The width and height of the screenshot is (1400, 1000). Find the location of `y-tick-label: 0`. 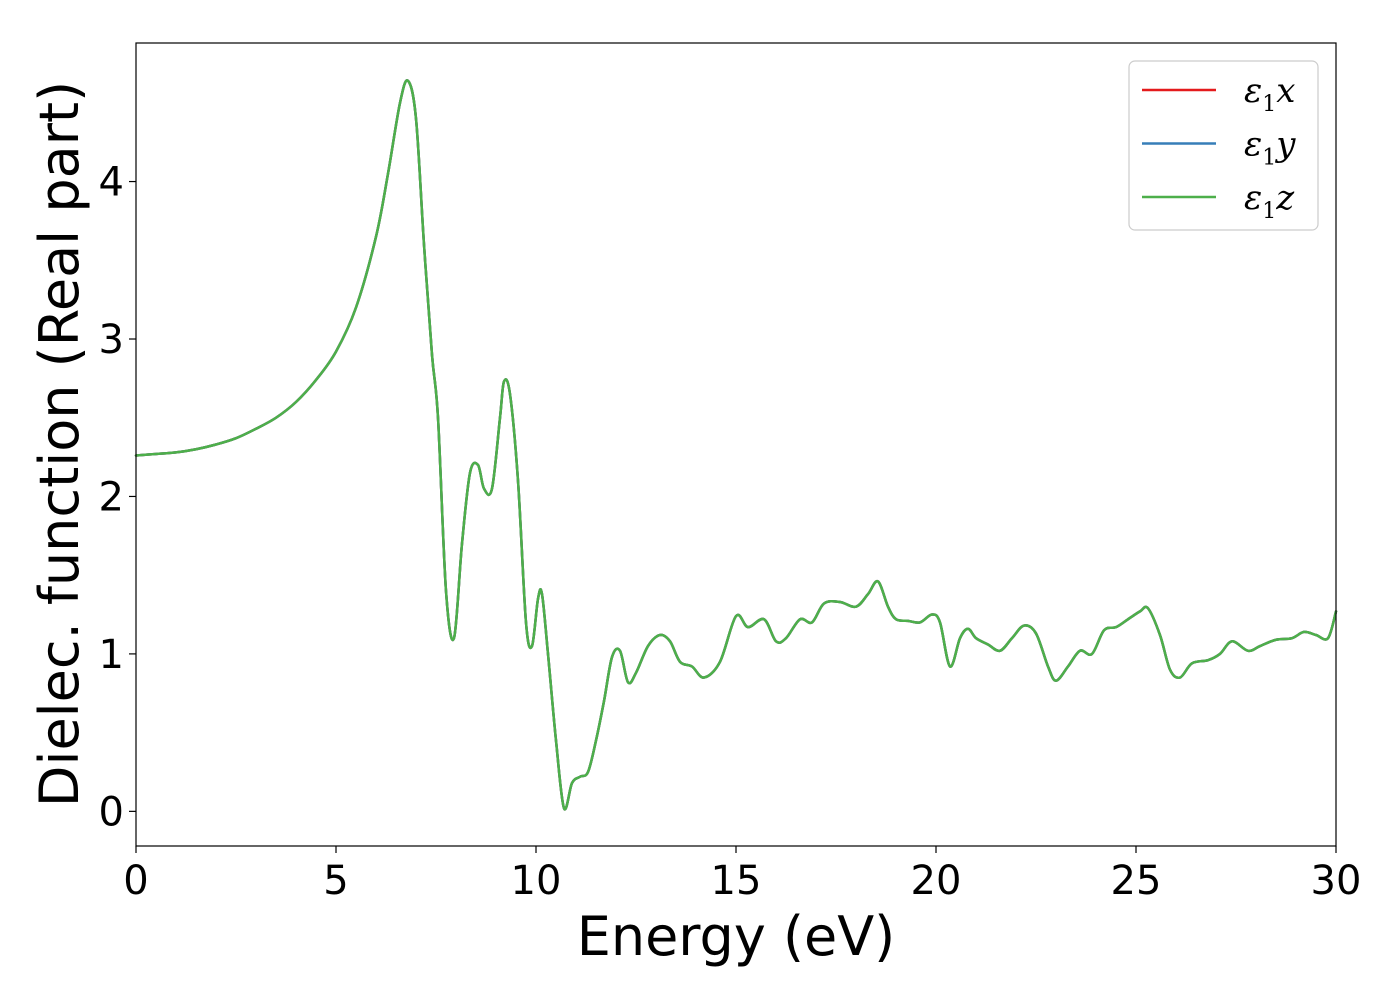

y-tick-label: 0 is located at coordinates (111, 812).